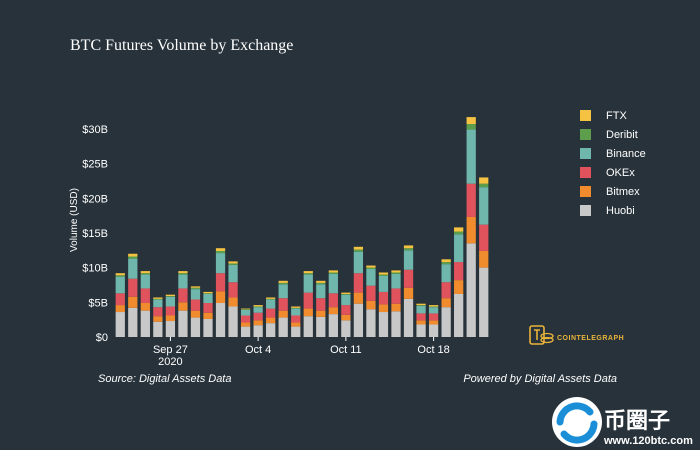 The image size is (700, 450). I want to click on powered-by-note: Powered by Digital Assets Data, so click(540, 379).